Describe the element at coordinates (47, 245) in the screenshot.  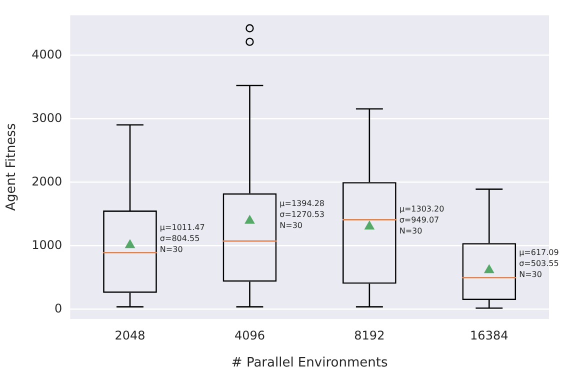
I see `y-tick-label: 1000` at that location.